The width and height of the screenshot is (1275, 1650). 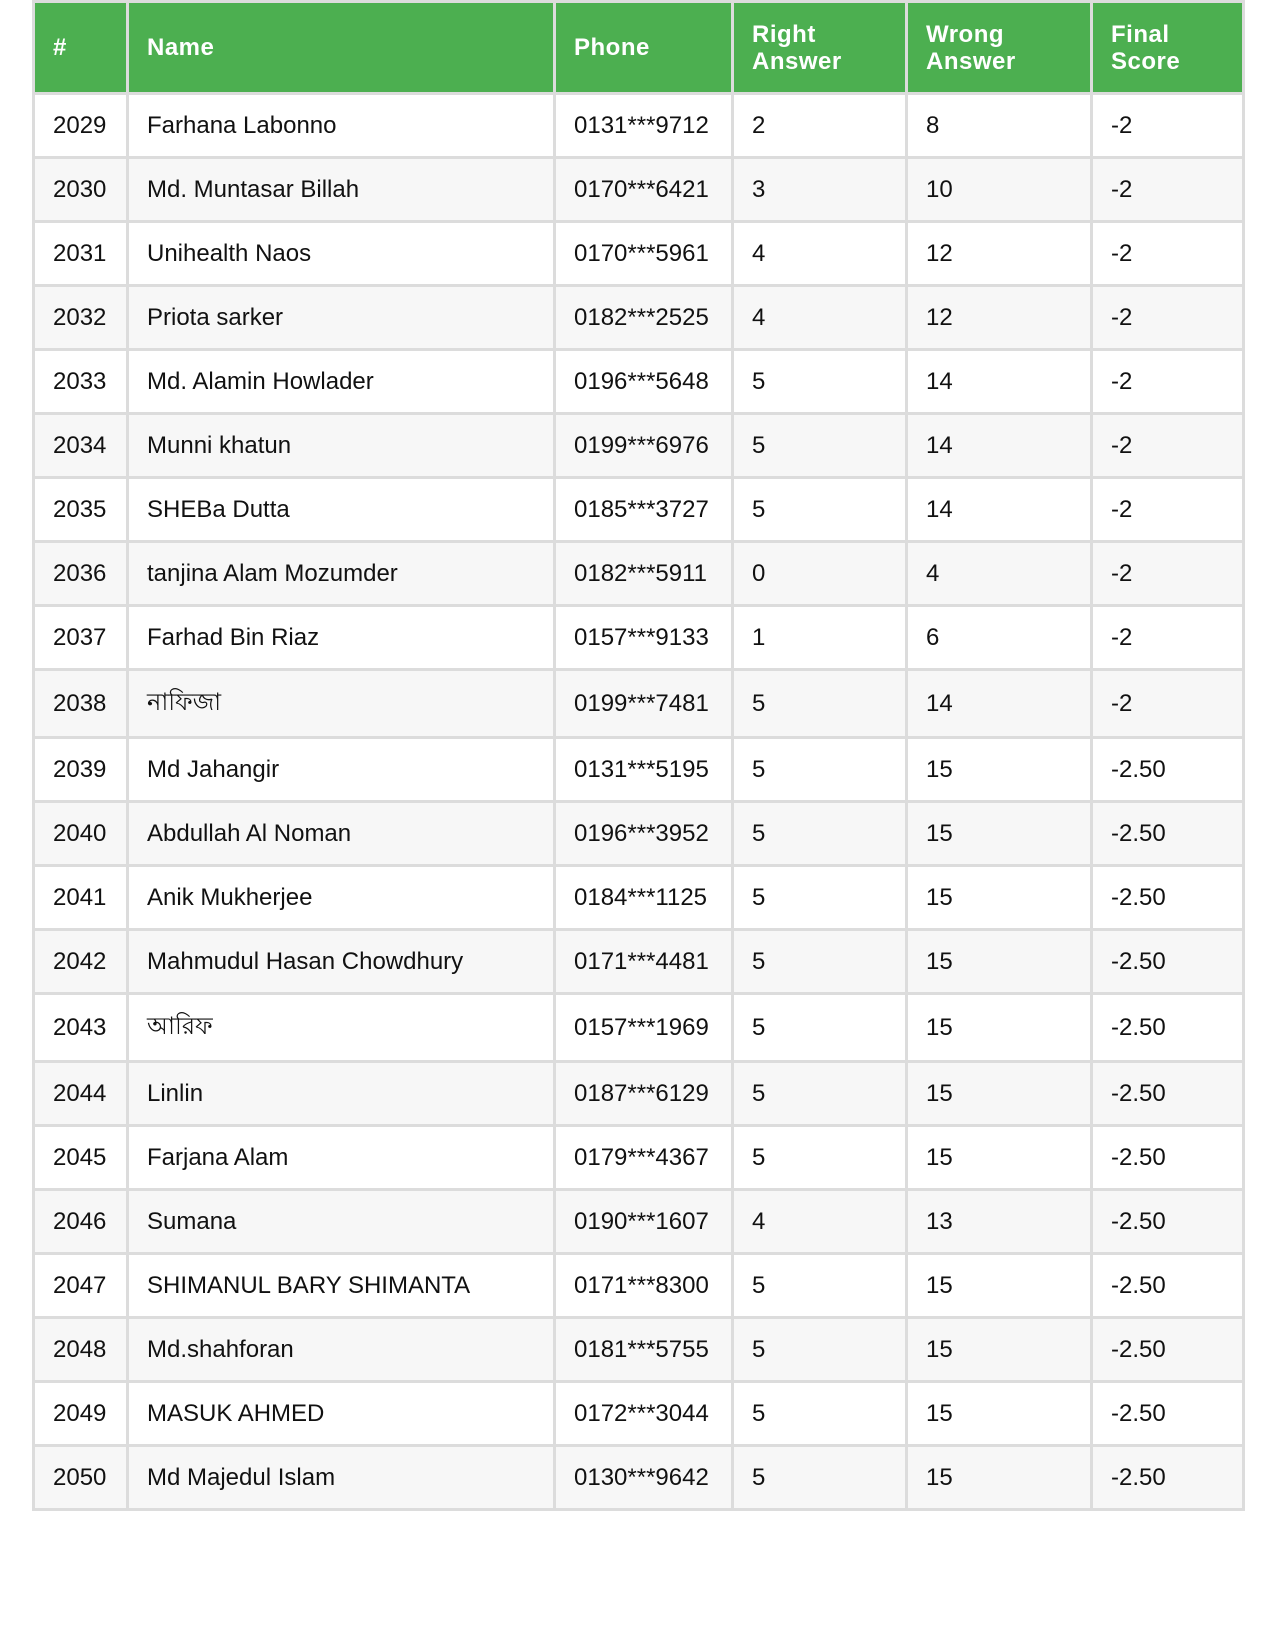 I want to click on phone-cell: 0179***4367, so click(x=643, y=1157).